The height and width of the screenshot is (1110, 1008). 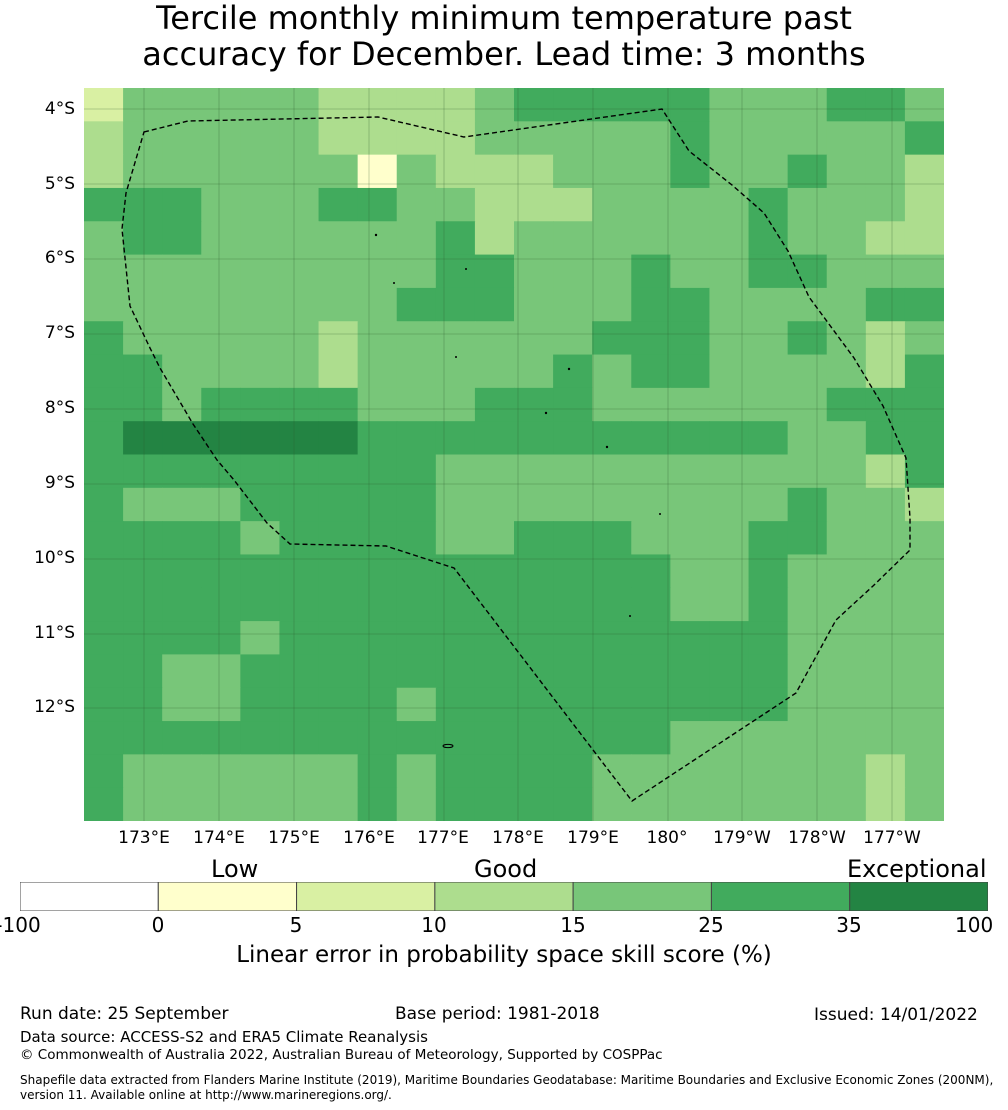 I want to click on colorbar-tick: 0, so click(x=158, y=925).